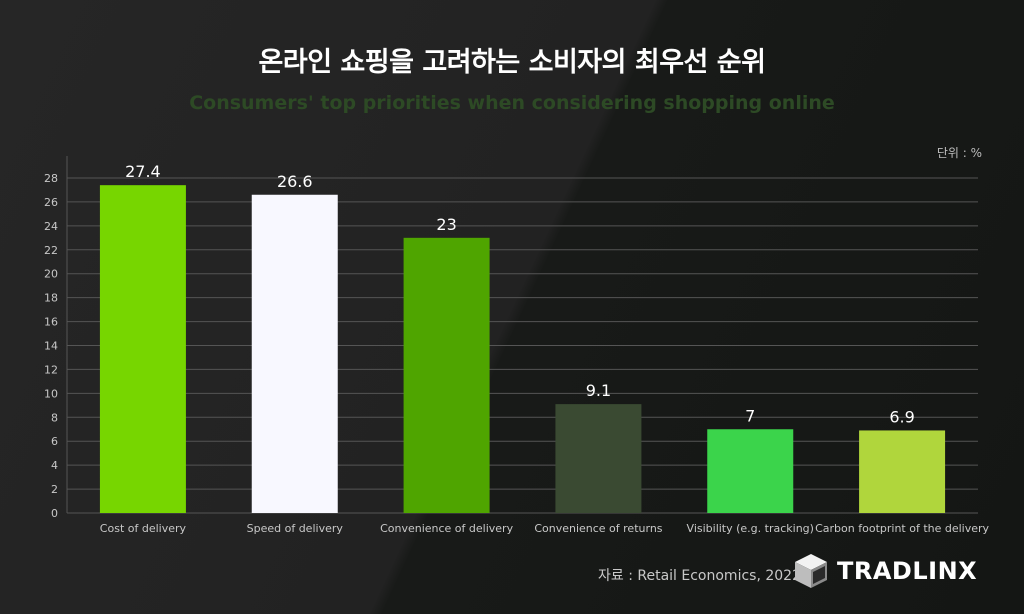  I want to click on brand-name: TRADLINX, so click(907, 571).